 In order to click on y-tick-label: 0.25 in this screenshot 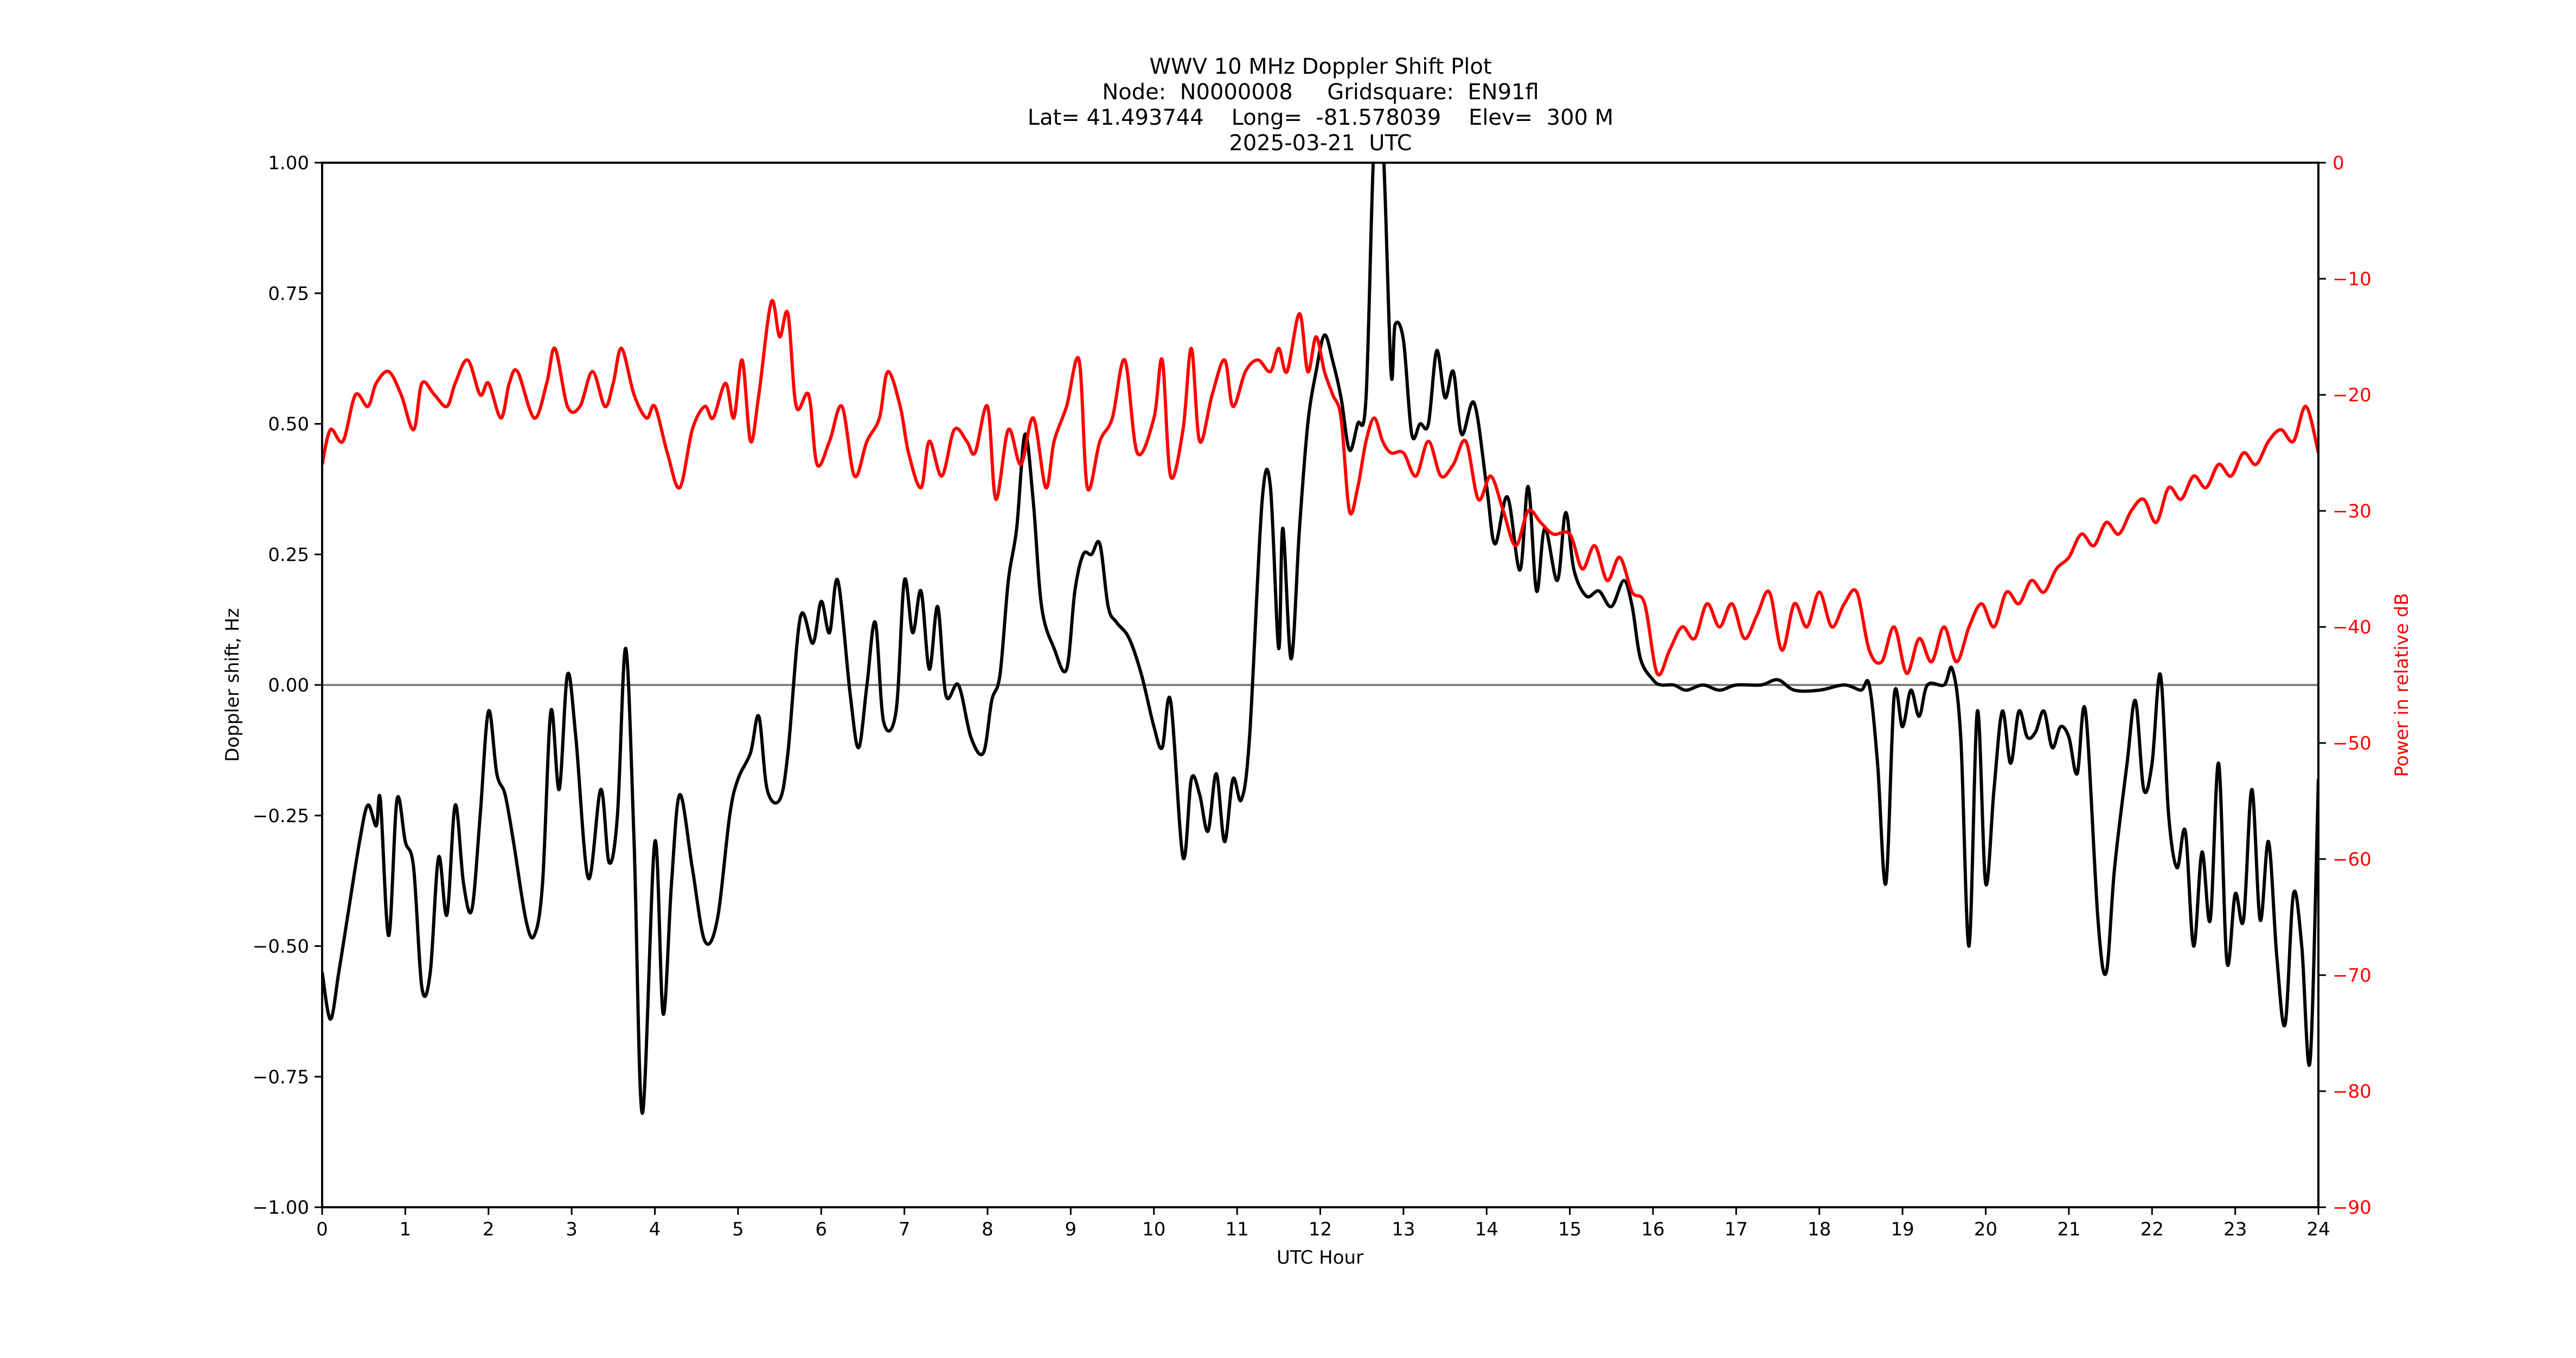, I will do `click(288, 555)`.